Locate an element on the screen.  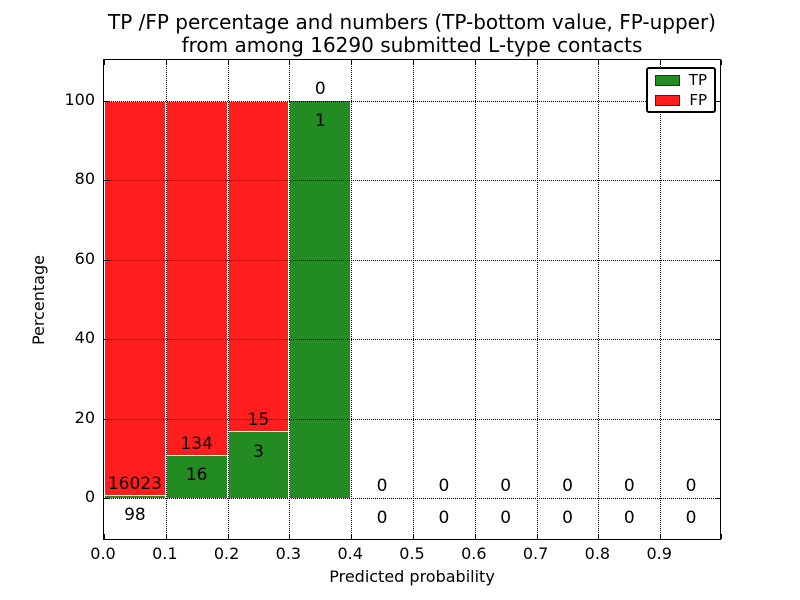
fp-count-label: 15 is located at coordinates (258, 419).